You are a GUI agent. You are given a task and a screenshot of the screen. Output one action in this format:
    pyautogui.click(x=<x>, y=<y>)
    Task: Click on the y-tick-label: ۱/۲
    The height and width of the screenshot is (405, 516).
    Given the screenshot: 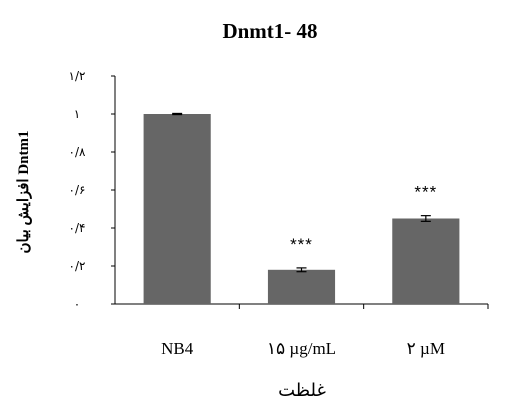 What is the action you would take?
    pyautogui.click(x=77, y=76)
    